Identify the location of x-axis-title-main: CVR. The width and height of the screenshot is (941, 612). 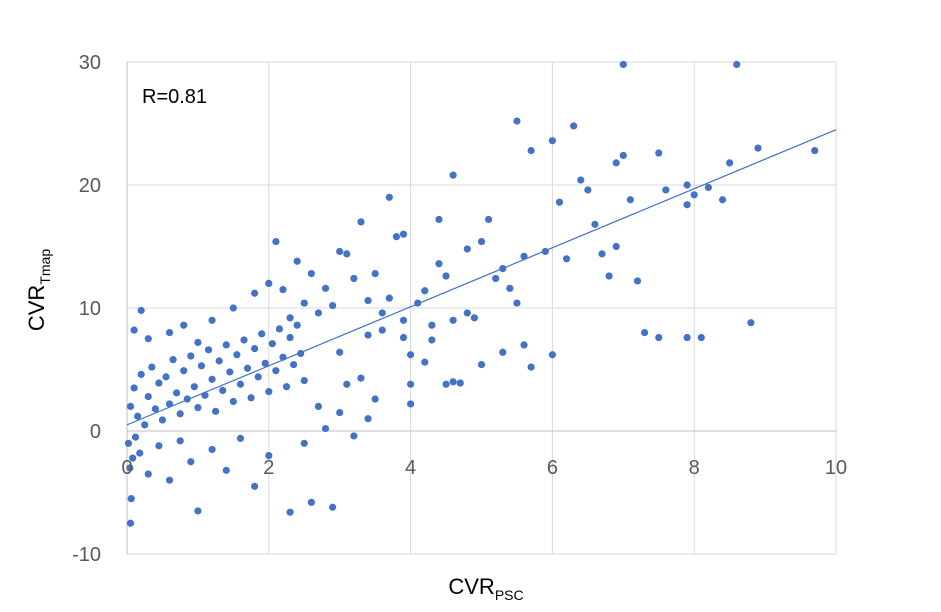
(471, 586).